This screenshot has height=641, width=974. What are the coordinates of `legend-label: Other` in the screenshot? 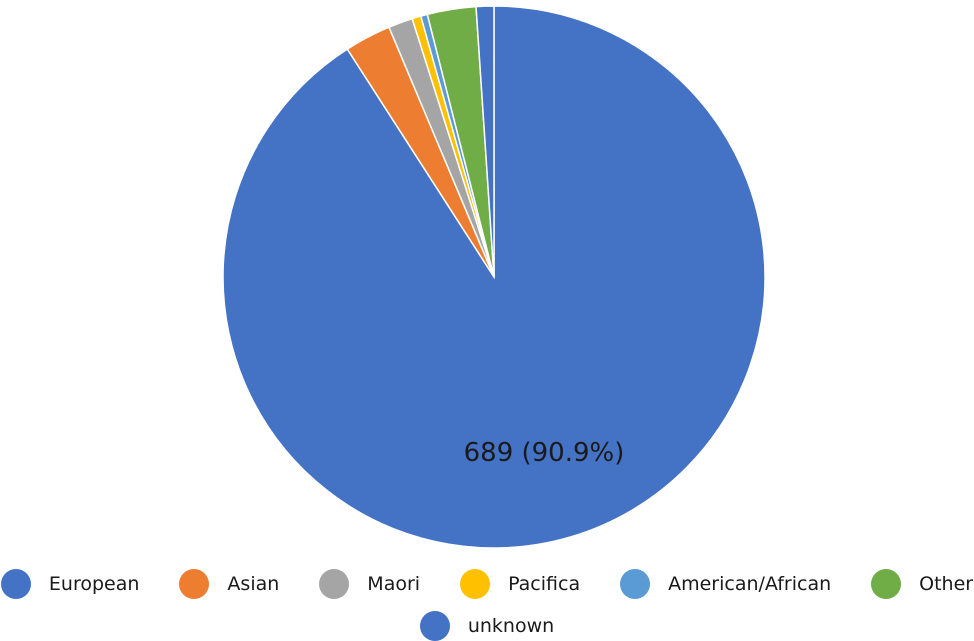 It's located at (946, 584).